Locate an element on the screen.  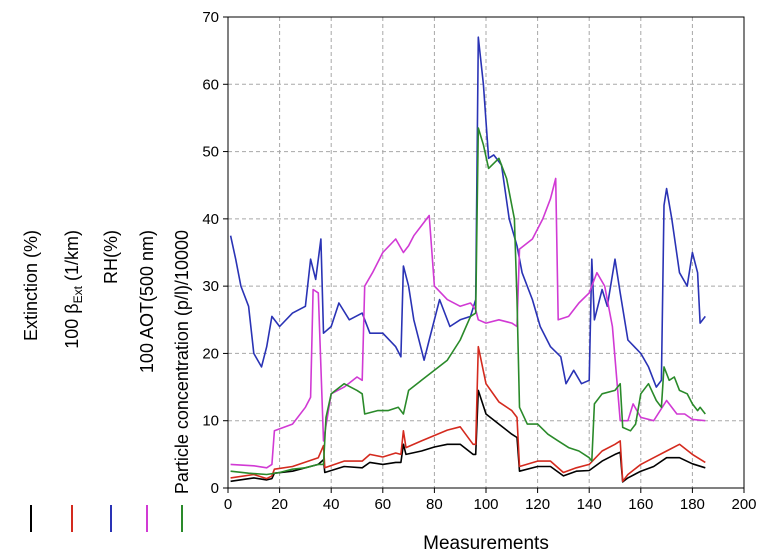
y-tick-label: 60 is located at coordinates (210, 84).